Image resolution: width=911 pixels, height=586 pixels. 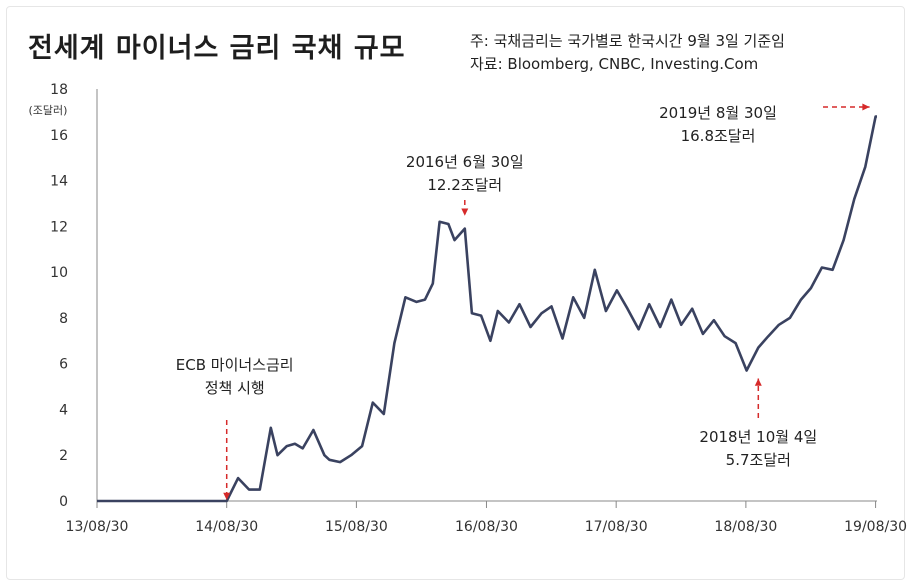 What do you see at coordinates (614, 64) in the screenshot?
I see `chart-source: 자료: Bloomberg, CNBC, Investing.Com` at bounding box center [614, 64].